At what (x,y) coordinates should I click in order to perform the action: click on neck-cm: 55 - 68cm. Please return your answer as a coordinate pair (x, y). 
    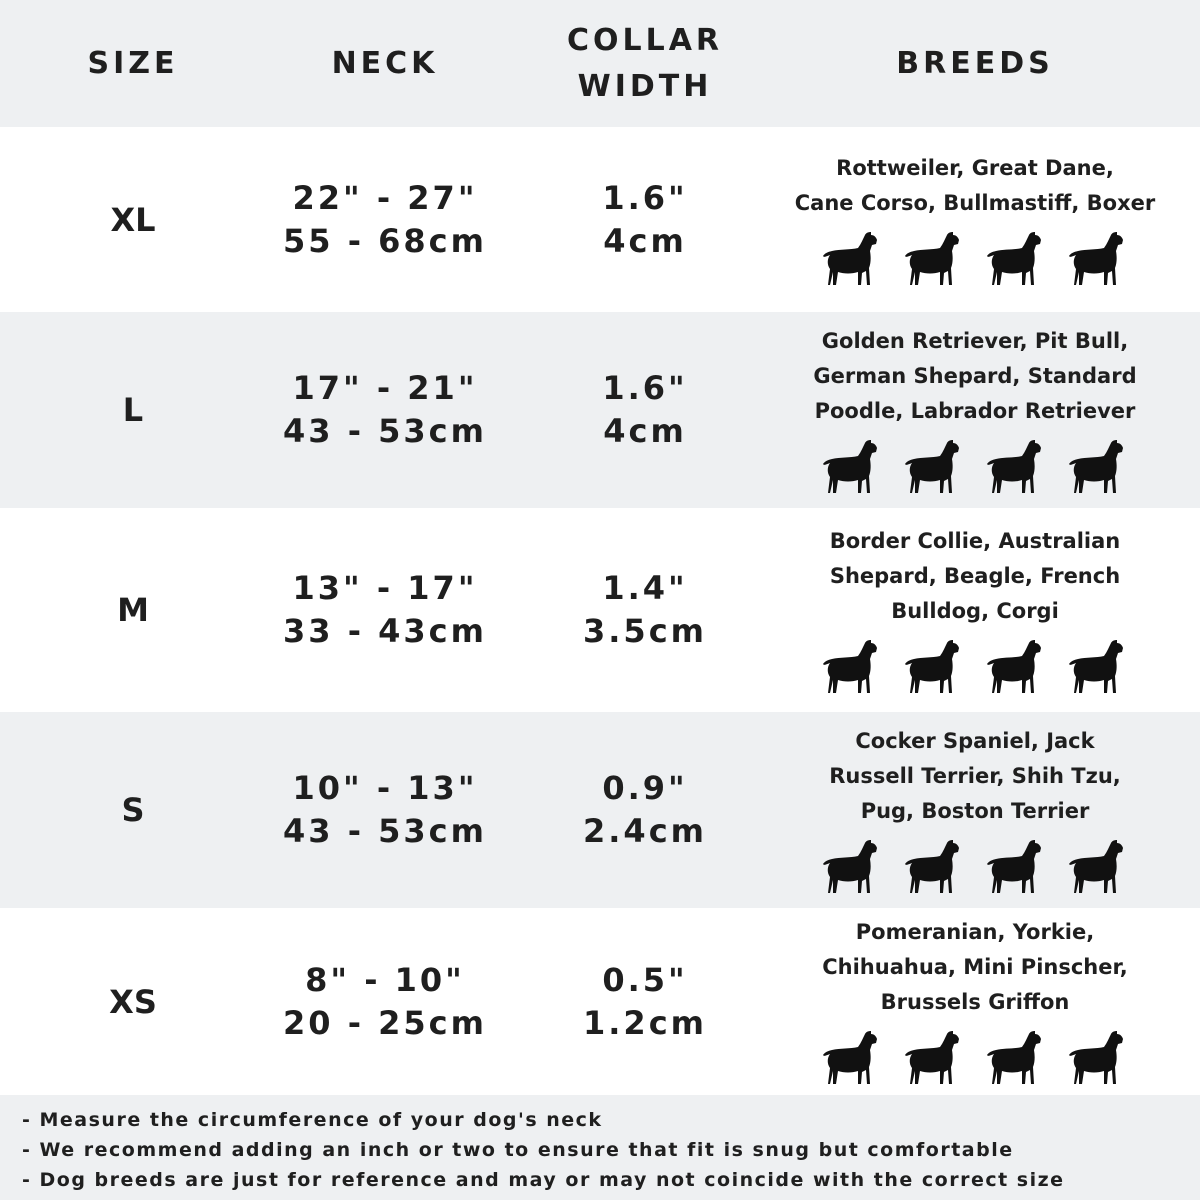
    Looking at the image, I should click on (385, 240).